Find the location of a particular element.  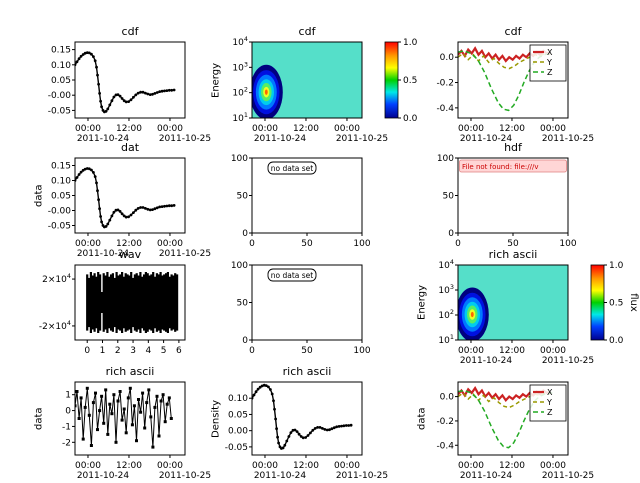

tick-label: -1 is located at coordinates (66, 427).